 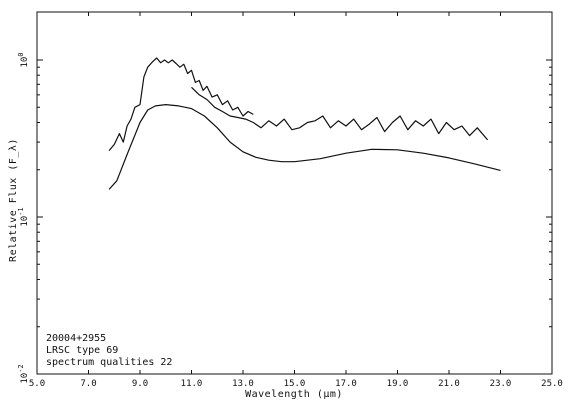 I want to click on x-tick-label: 5.0, so click(x=37, y=384).